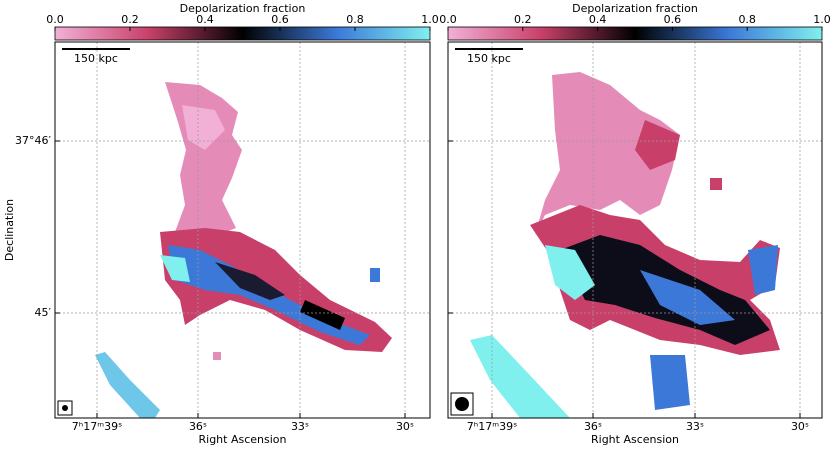 The height and width of the screenshot is (451, 831). I want to click on y-axis-label: Declination, so click(9, 230).